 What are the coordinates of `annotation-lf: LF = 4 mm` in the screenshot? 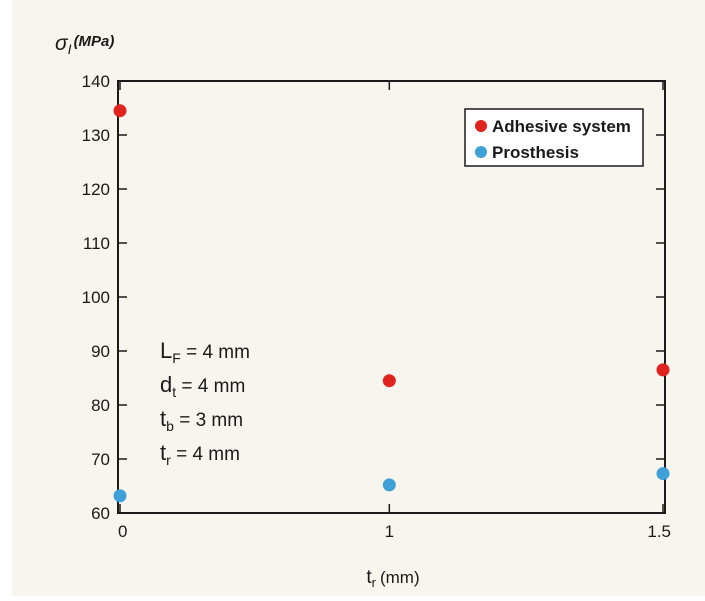 It's located at (205, 352).